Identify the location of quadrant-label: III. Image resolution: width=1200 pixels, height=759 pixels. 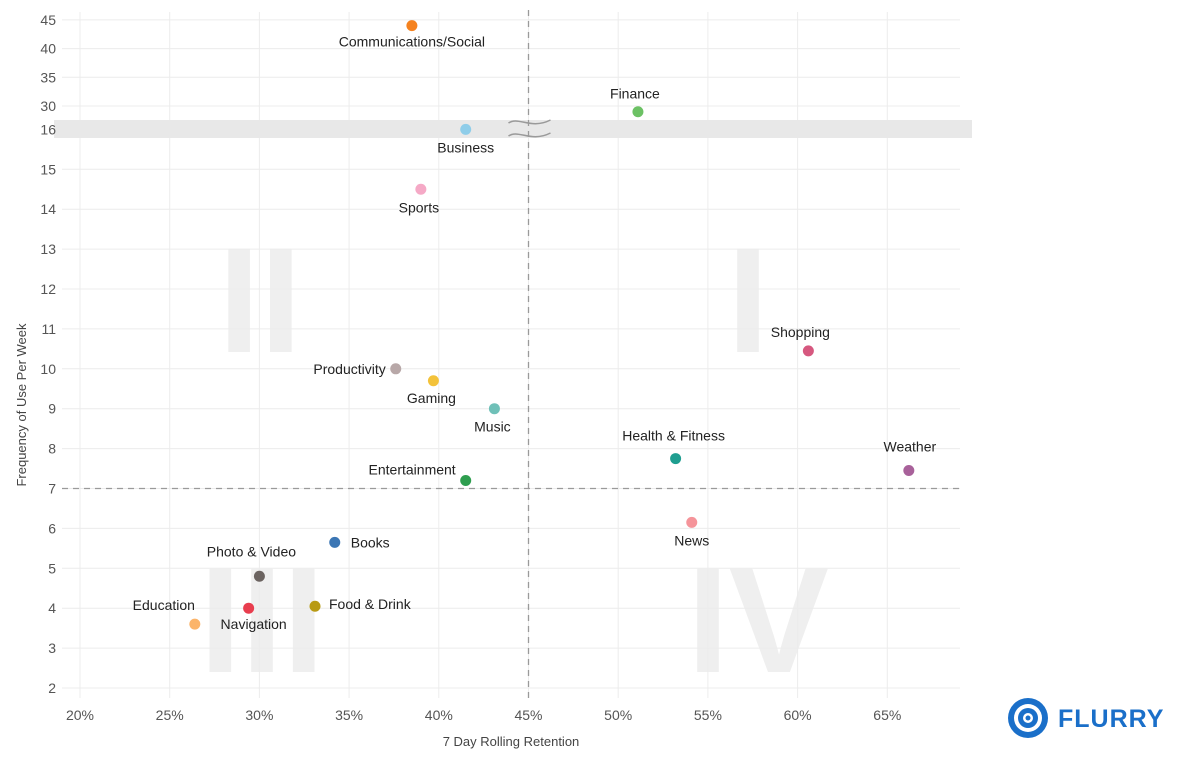
(261, 620).